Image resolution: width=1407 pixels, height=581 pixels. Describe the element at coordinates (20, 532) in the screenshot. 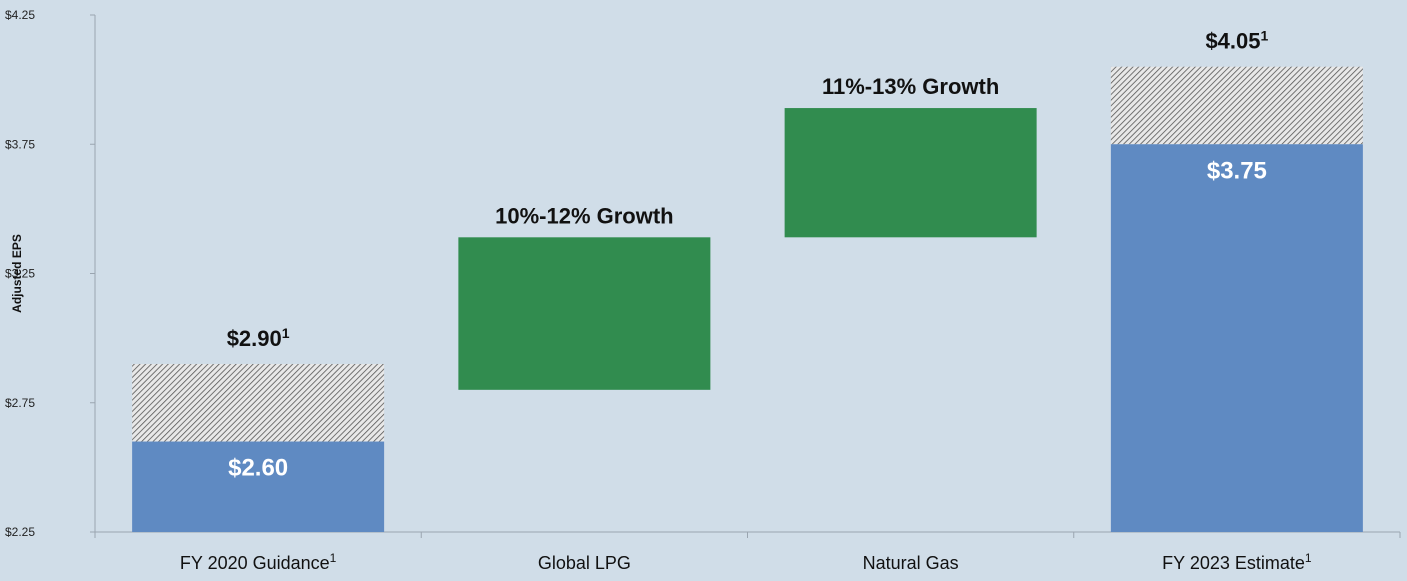

I see `y-tick-label: $2.25` at that location.